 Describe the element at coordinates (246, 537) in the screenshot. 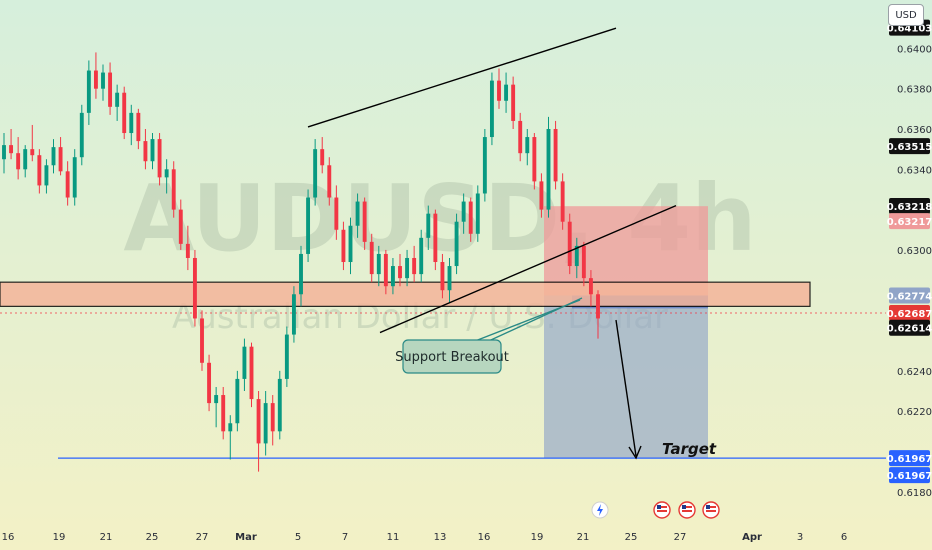

I see `date-tick-label: Mar` at that location.